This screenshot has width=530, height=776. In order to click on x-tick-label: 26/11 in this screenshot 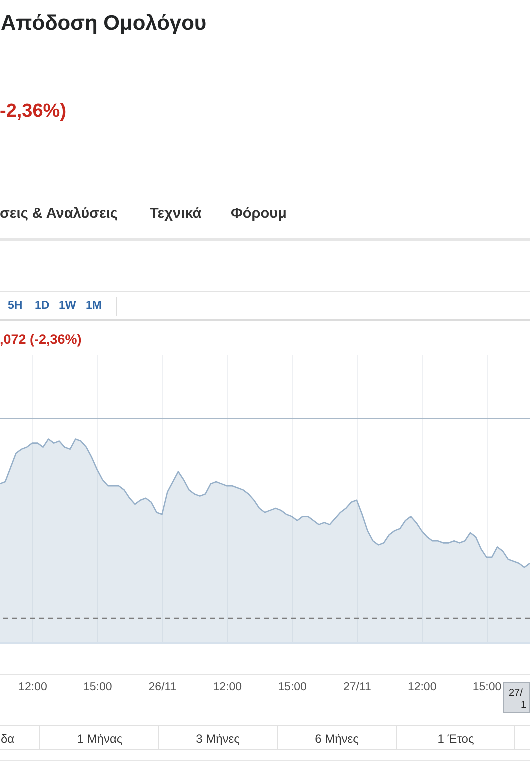, I will do `click(162, 688)`.